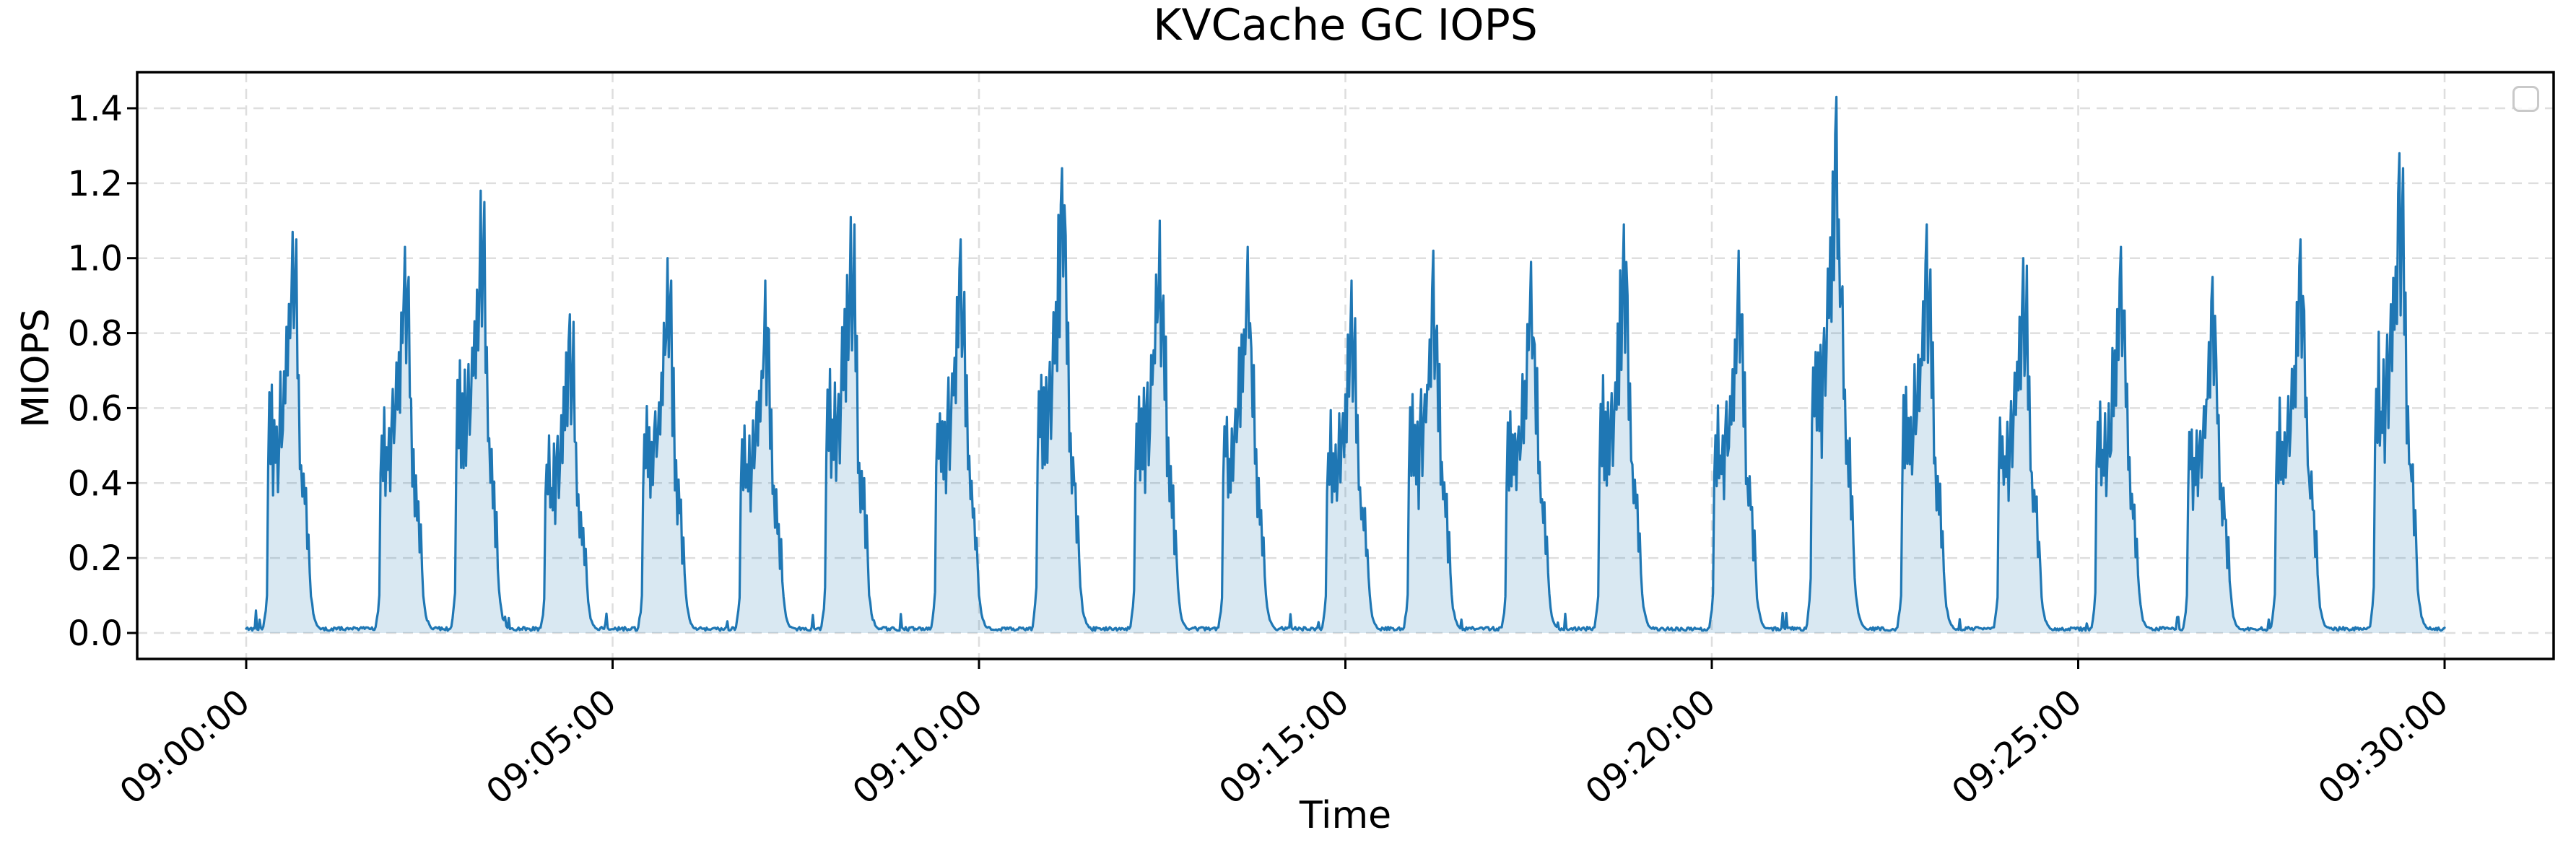 The image size is (2576, 843). Describe the element at coordinates (186, 746) in the screenshot. I see `x-tick-label: 09:00:00` at that location.